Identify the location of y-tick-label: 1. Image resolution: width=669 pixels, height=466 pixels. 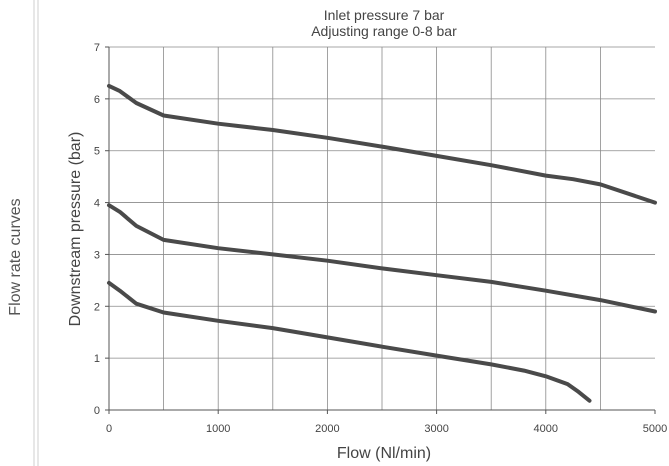
(97, 359).